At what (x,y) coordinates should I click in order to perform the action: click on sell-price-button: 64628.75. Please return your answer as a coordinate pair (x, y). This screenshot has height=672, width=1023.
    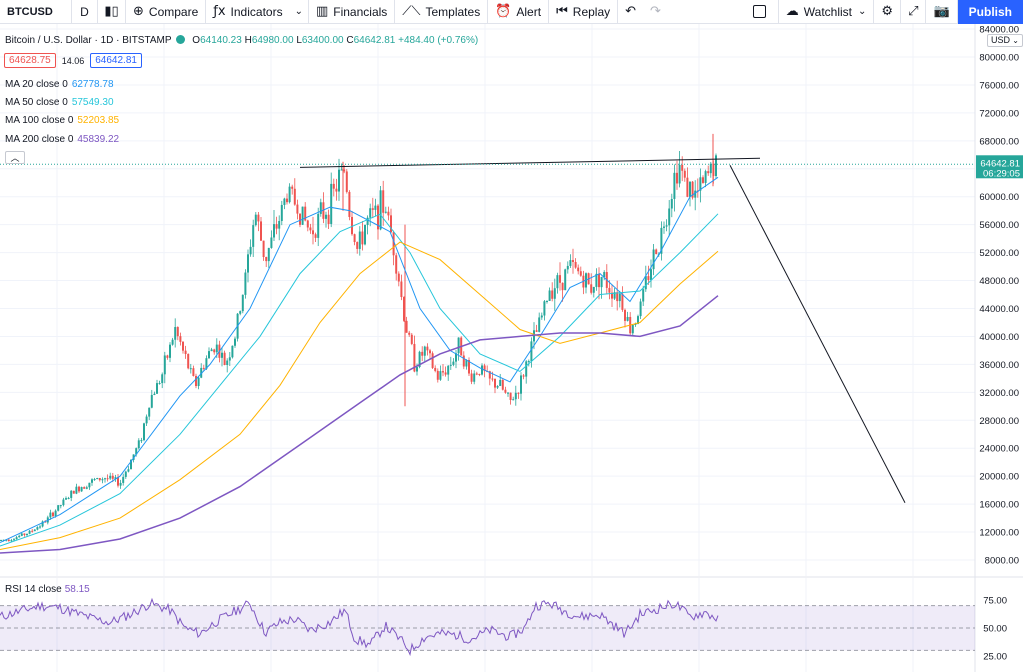
    Looking at the image, I should click on (30, 60).